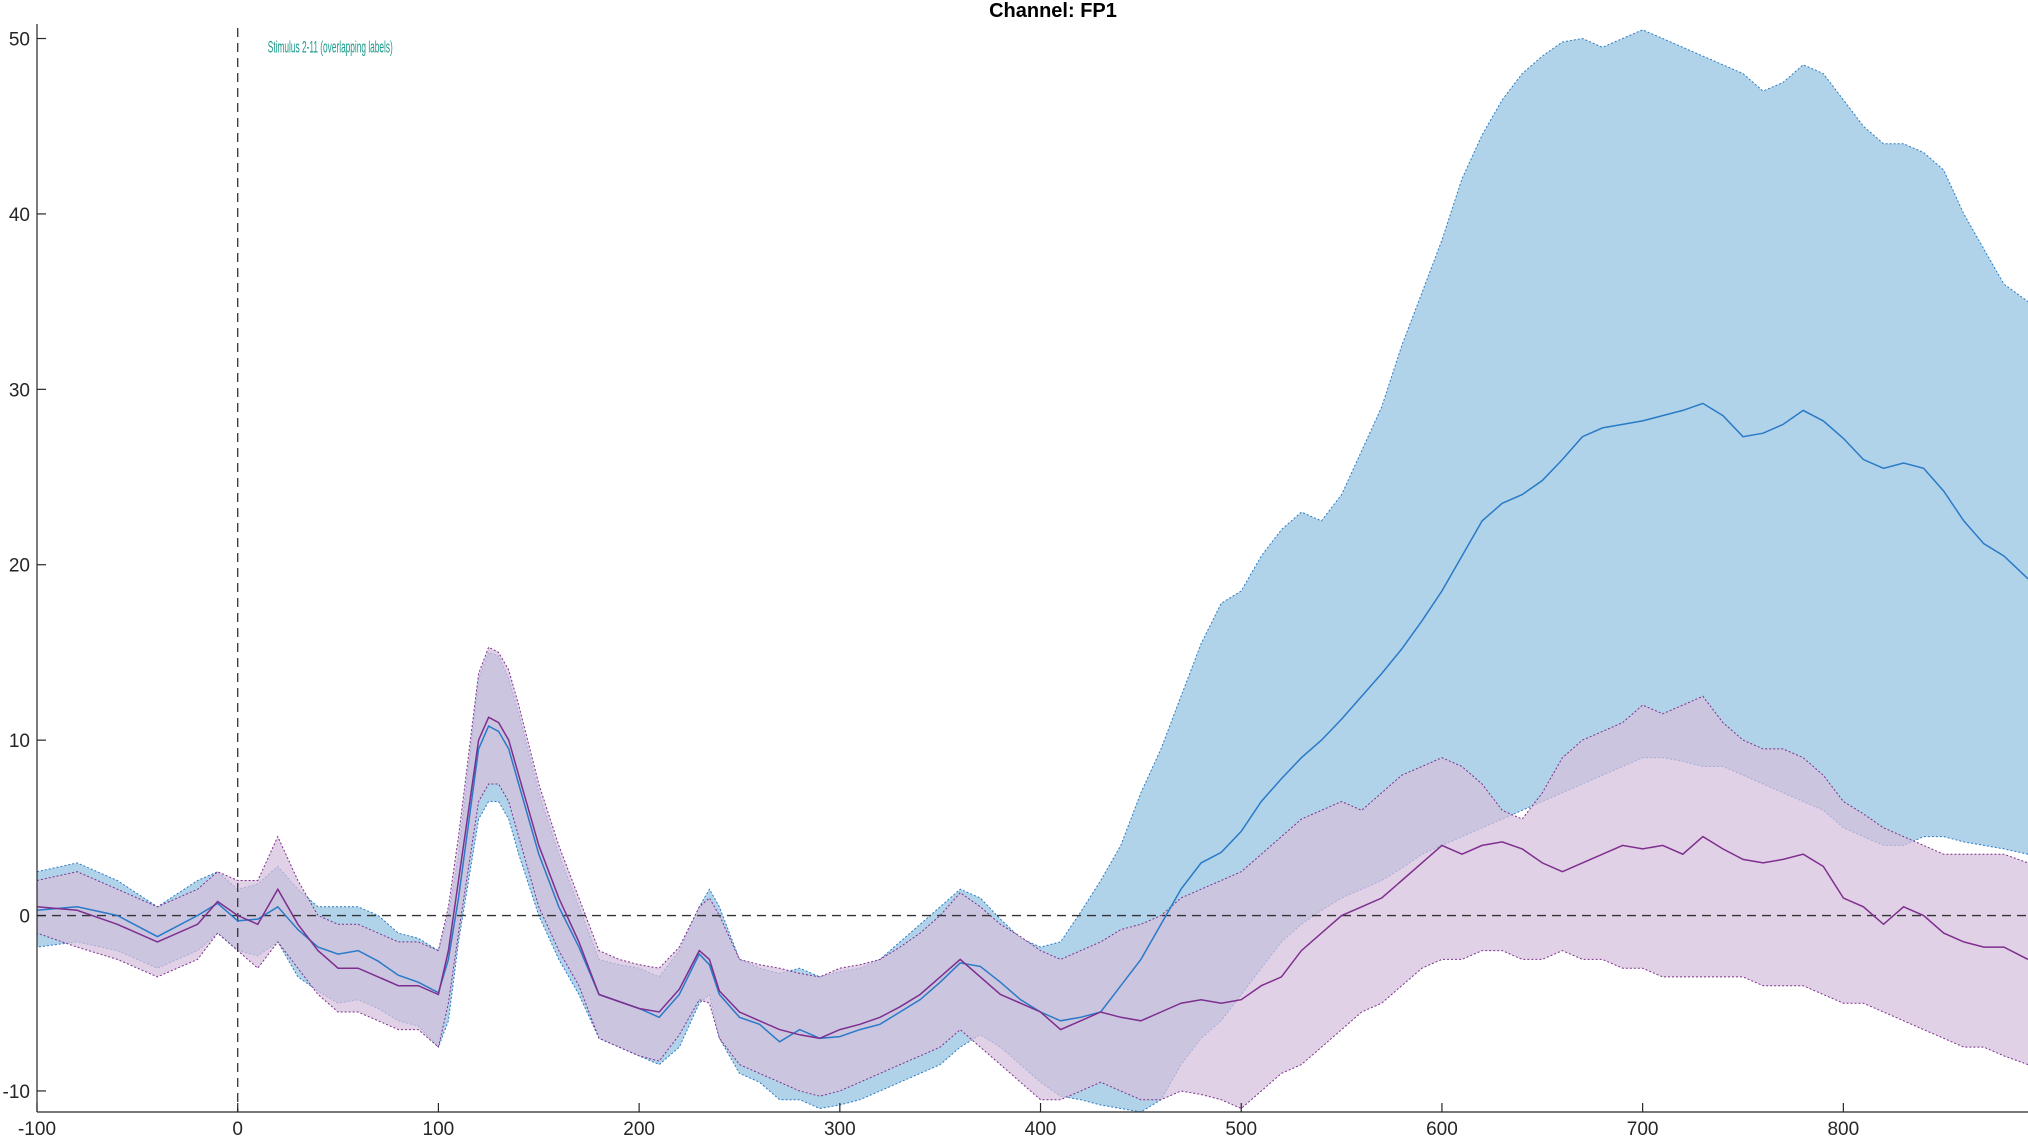  I want to click on chart-title: Channel: FP1, so click(1053, 11).